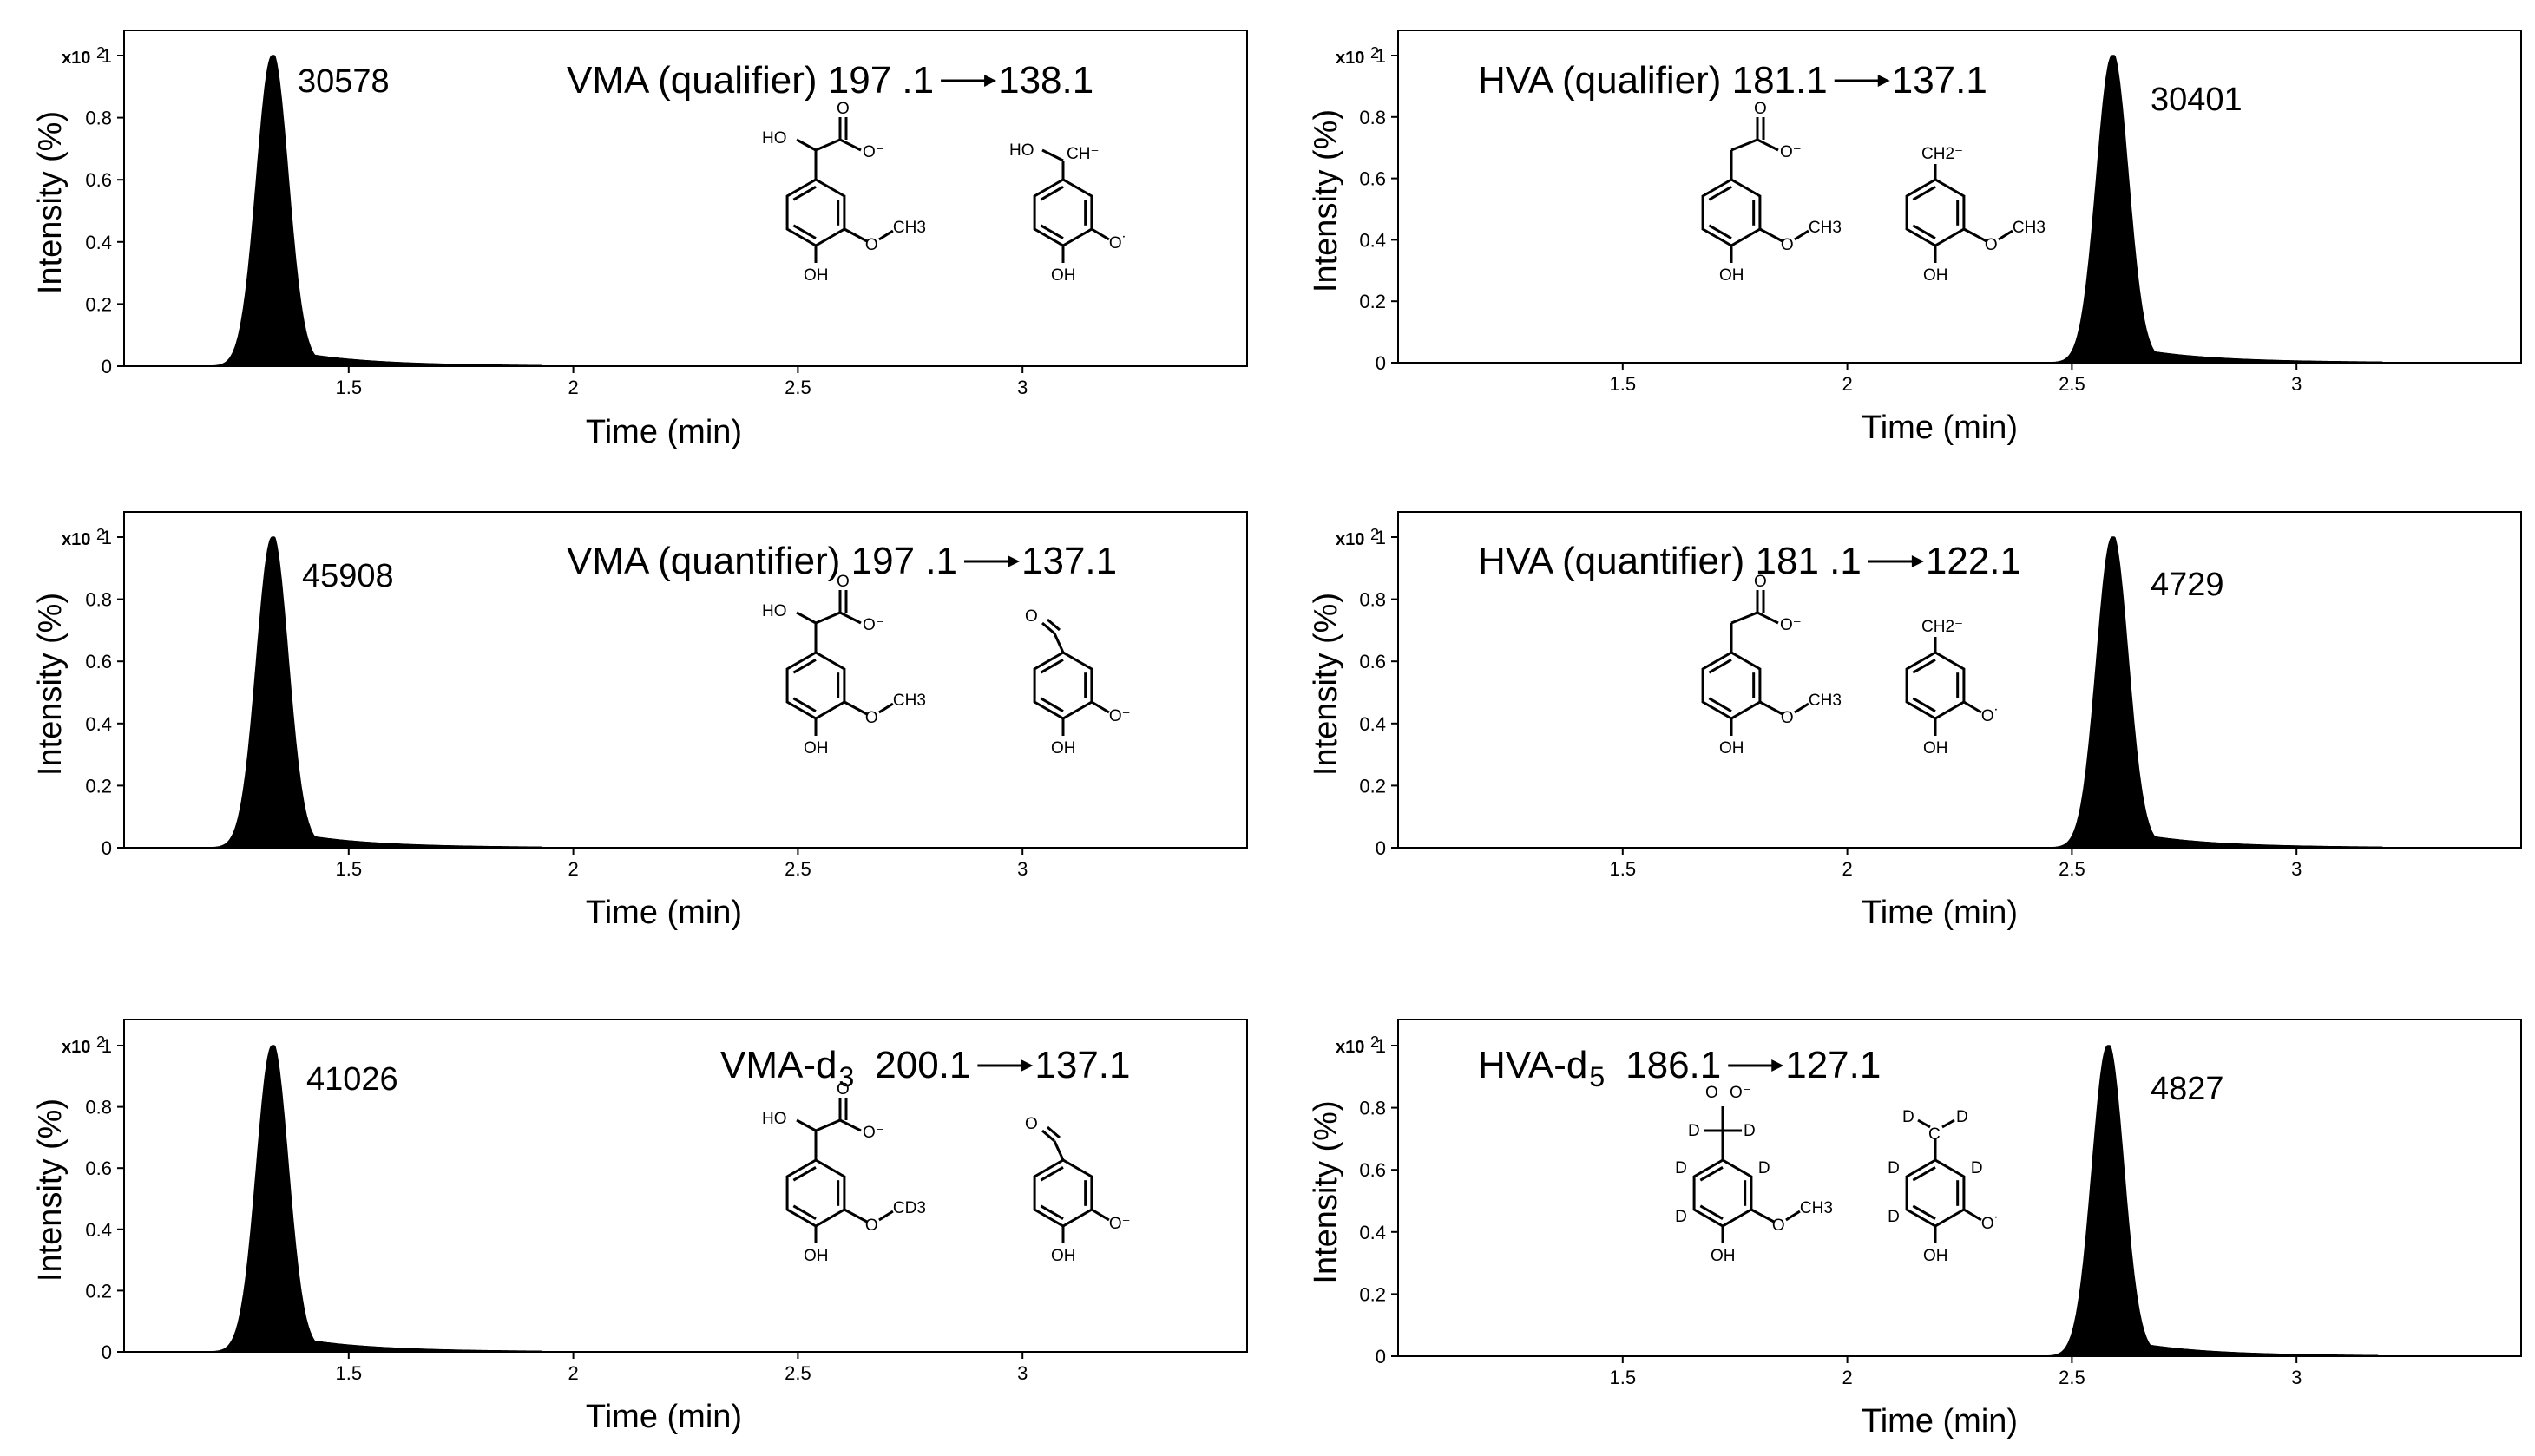  I want to click on transition-title: HVA-d 5 186.1 127.1, so click(1680, 1068).